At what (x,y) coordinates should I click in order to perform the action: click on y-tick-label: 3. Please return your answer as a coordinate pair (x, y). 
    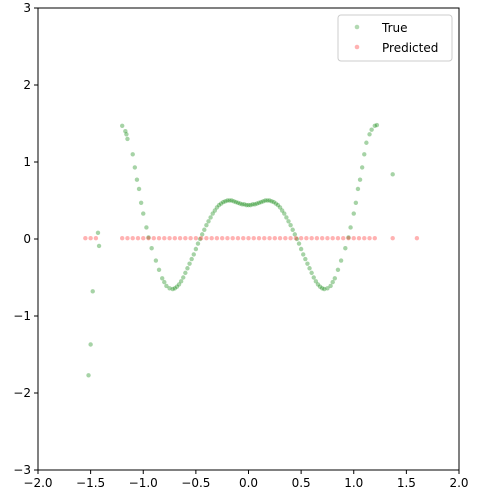
    Looking at the image, I should click on (27, 8).